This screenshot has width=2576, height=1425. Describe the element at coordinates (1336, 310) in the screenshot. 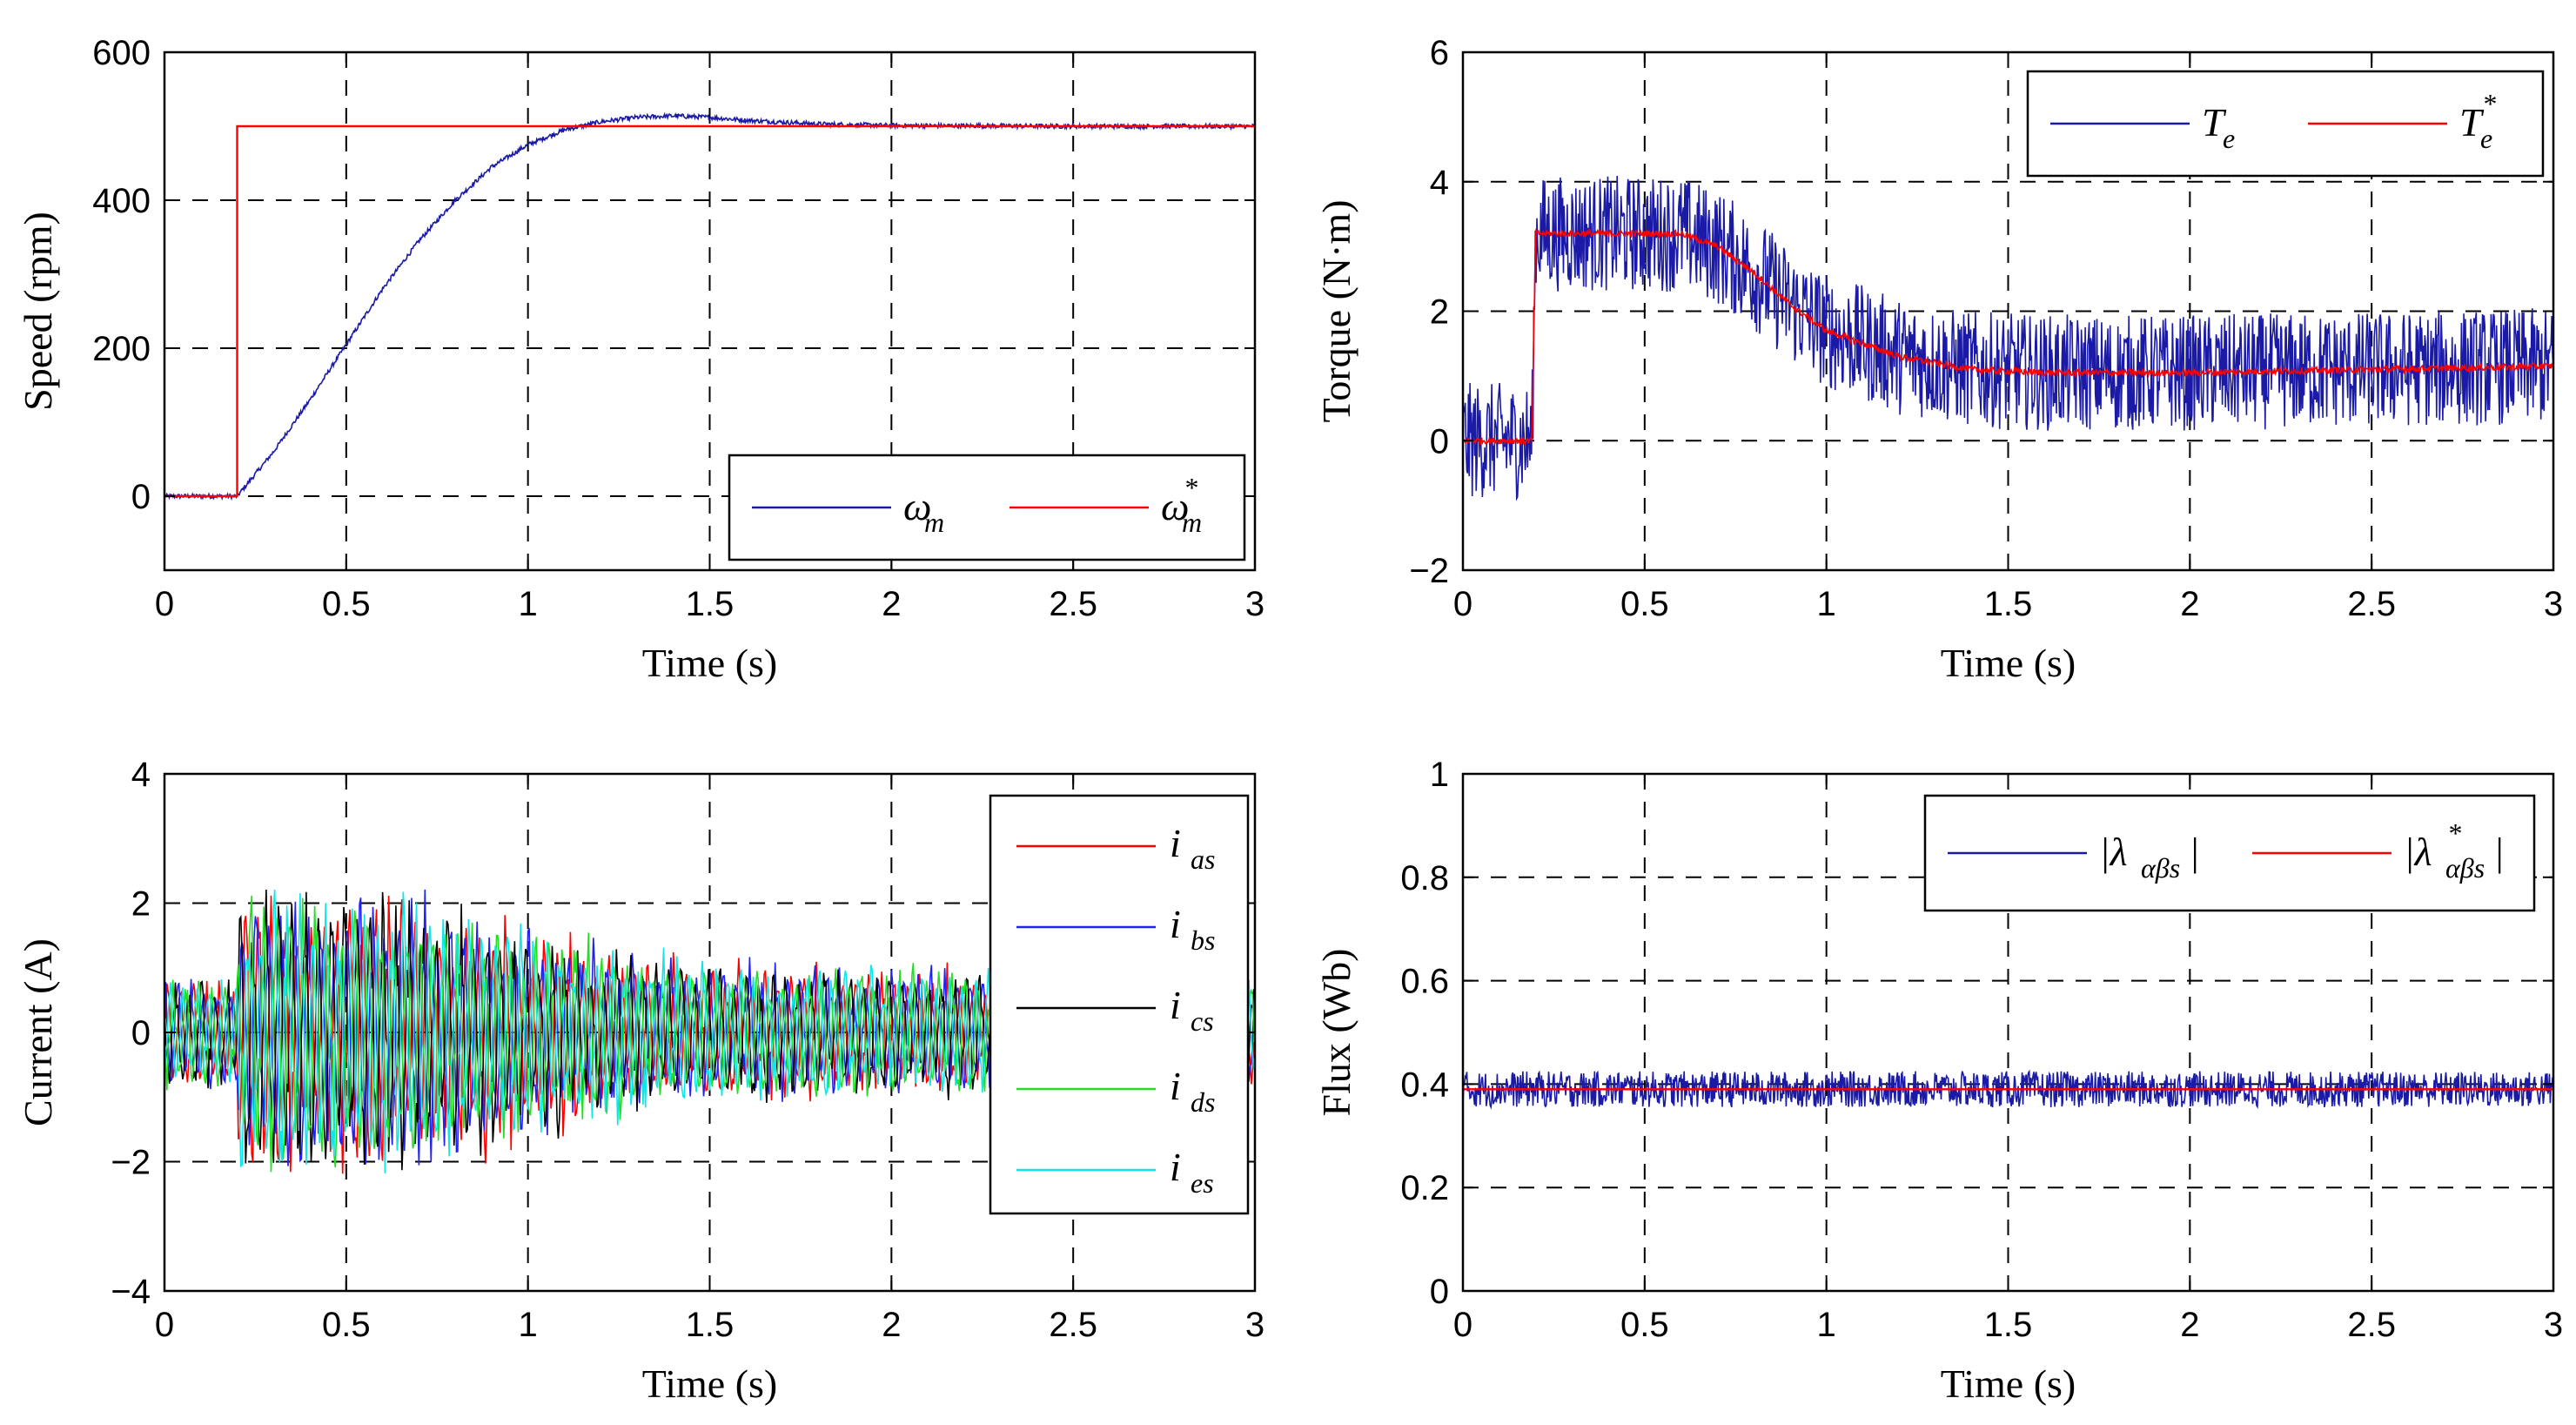

I see `torque-y-axis-label: Torque (N·m)` at that location.